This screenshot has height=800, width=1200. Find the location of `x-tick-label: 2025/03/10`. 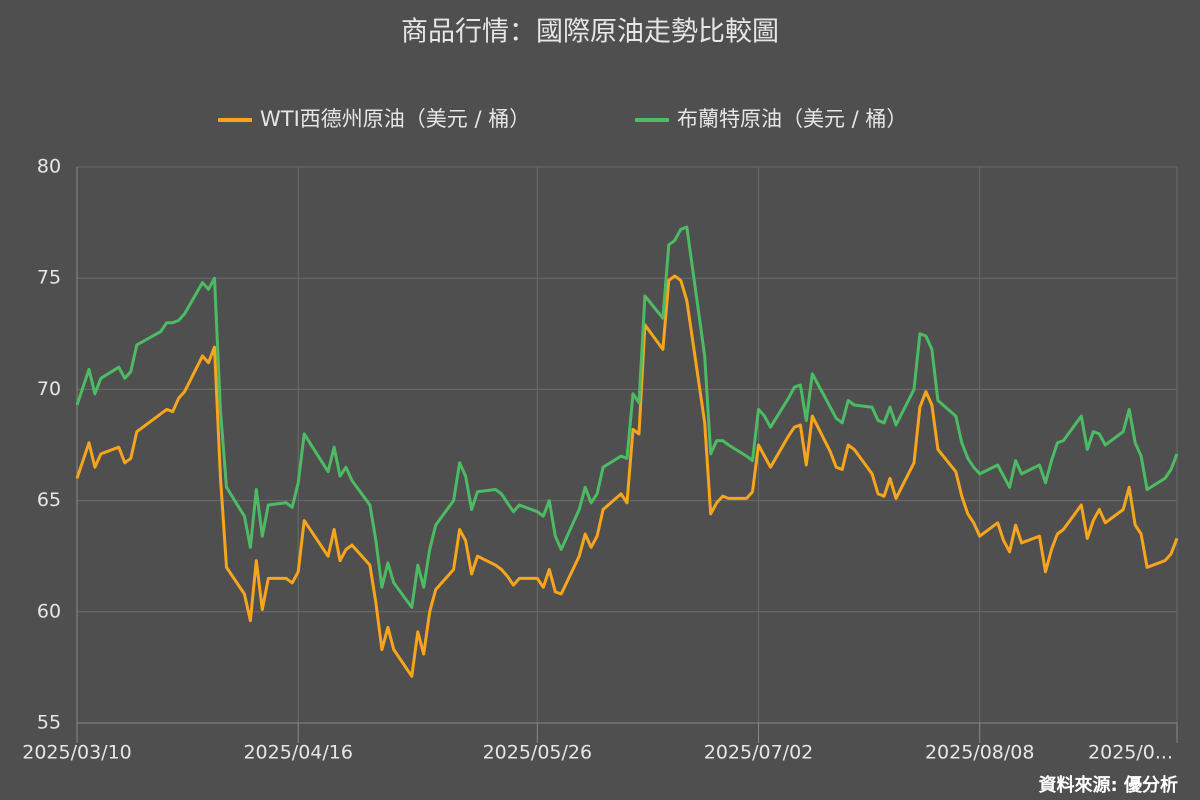

x-tick-label: 2025/03/10 is located at coordinates (77, 753).